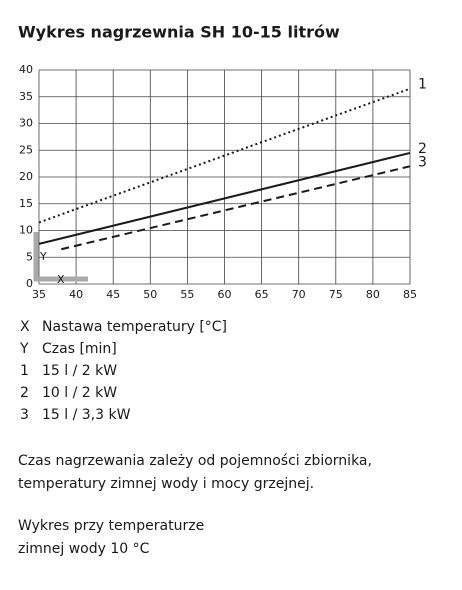 The height and width of the screenshot is (590, 462). Describe the element at coordinates (422, 149) in the screenshot. I see `series-label: 2` at that location.